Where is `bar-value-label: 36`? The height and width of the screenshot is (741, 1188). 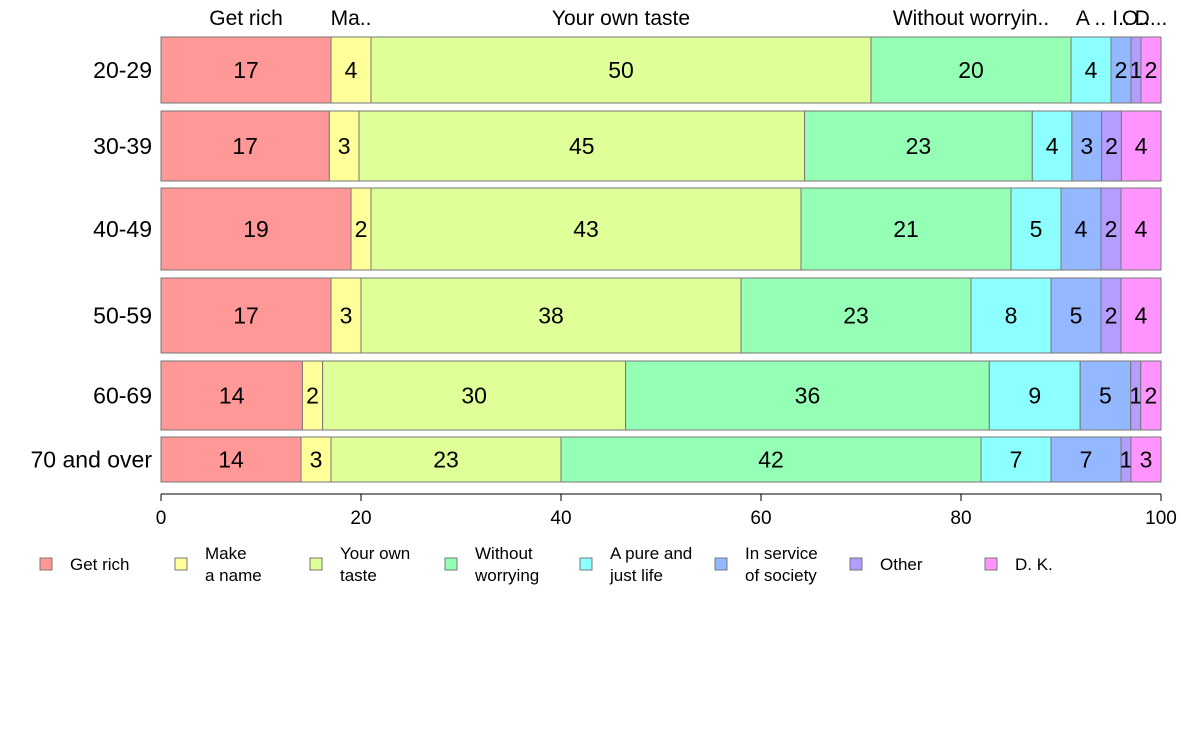
bar-value-label: 36 is located at coordinates (808, 396).